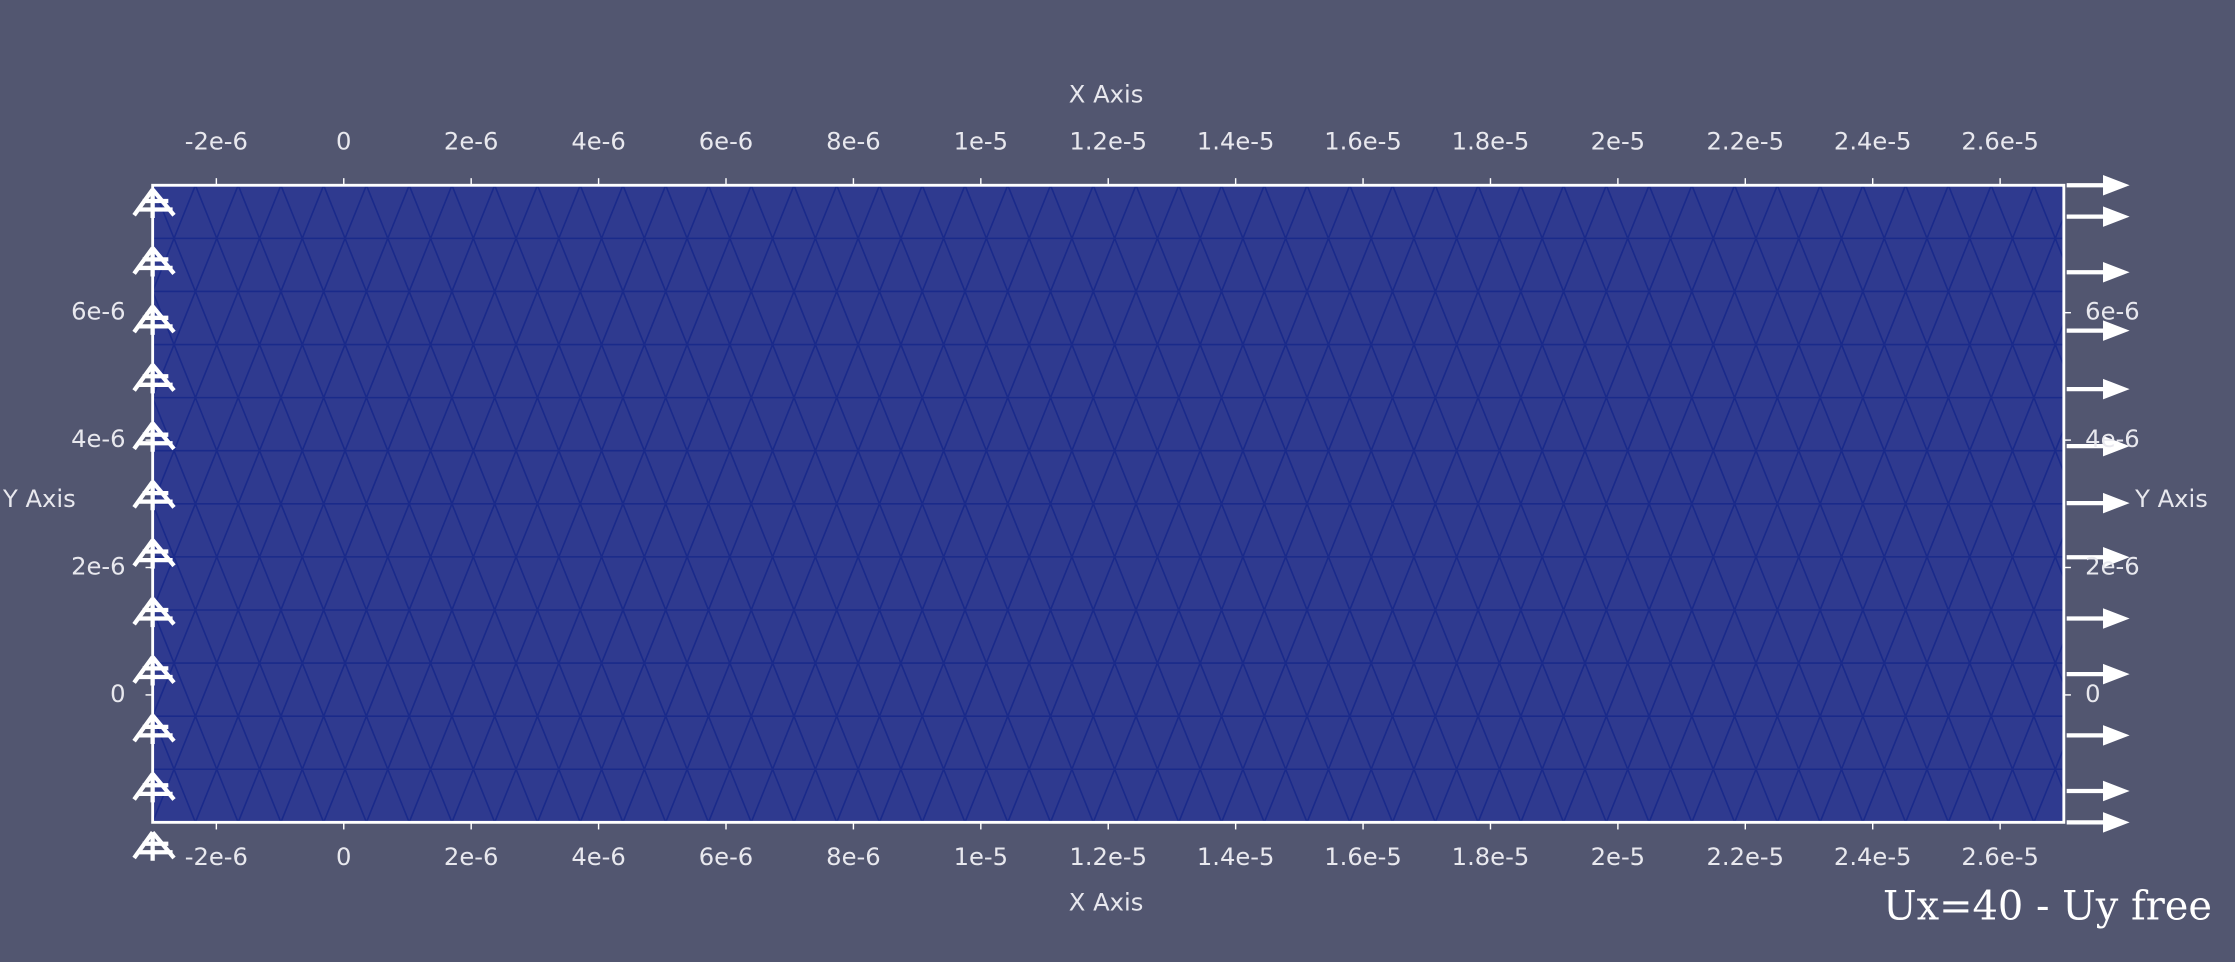 The width and height of the screenshot is (2235, 962). I want to click on x-tick-label-bottom: 1.6e-5, so click(1363, 857).